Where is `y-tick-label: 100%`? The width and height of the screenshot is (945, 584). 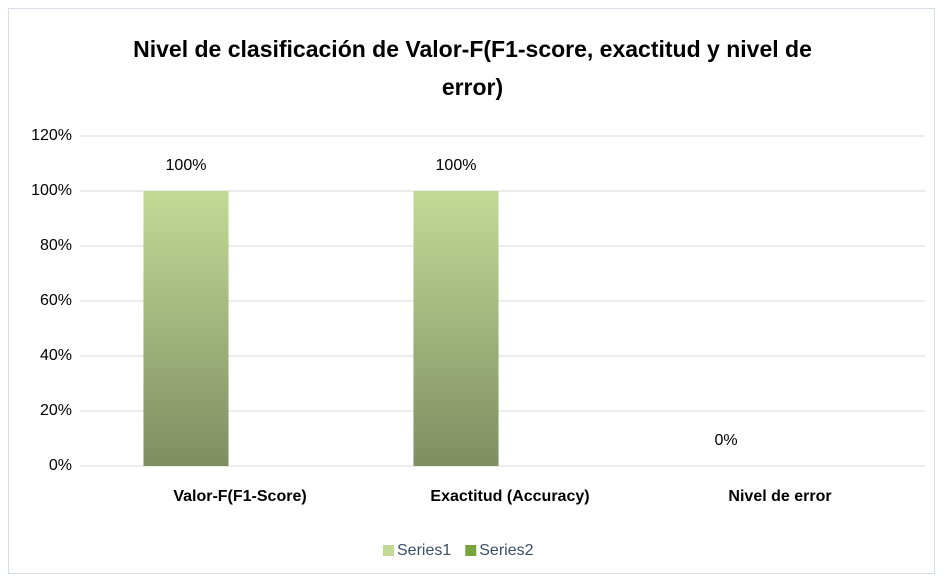 y-tick-label: 100% is located at coordinates (51, 190).